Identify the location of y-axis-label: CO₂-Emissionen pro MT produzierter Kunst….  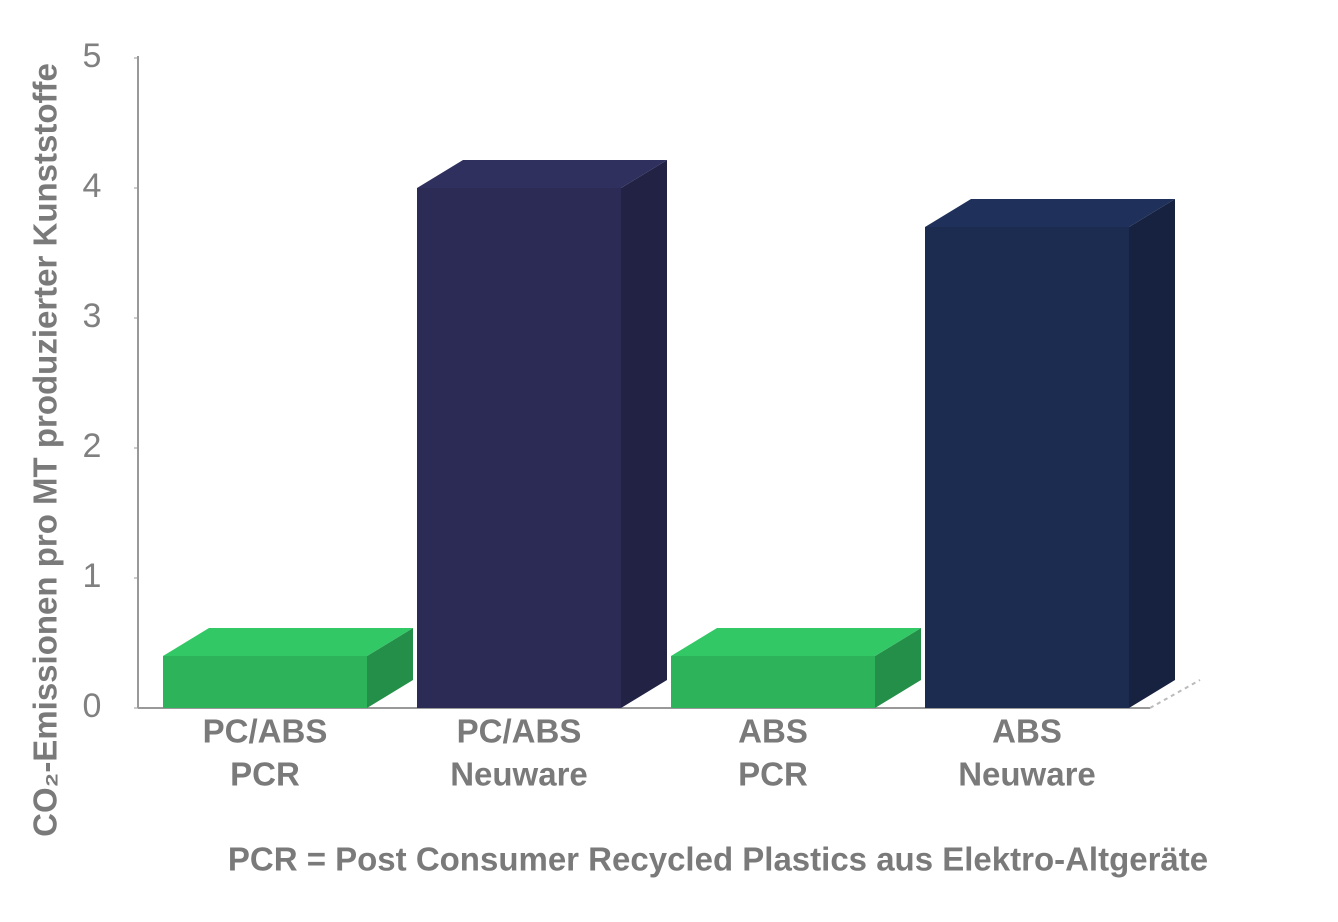
(45, 450).